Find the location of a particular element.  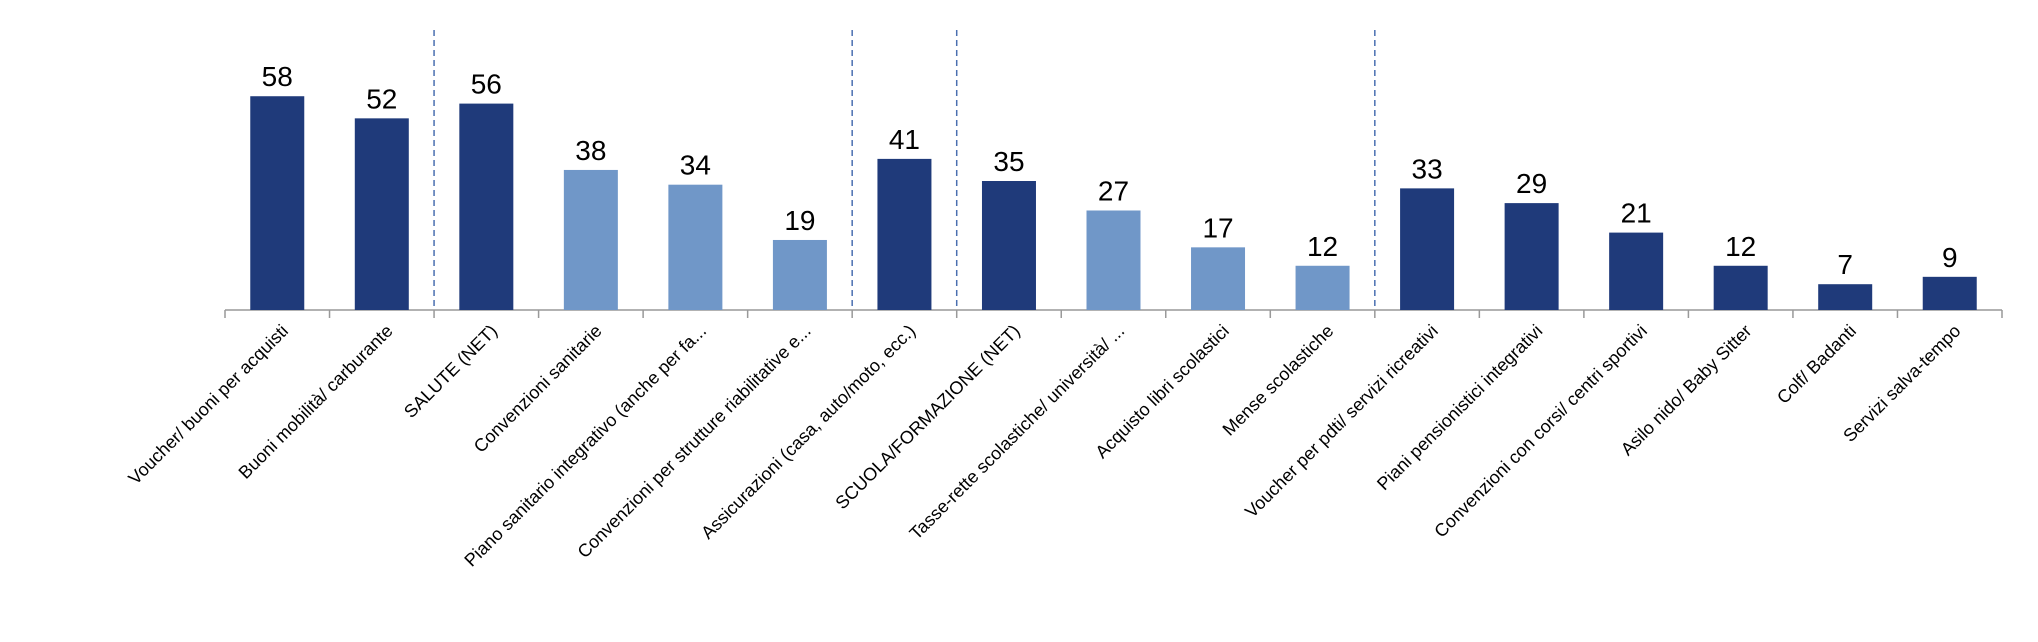

x-tick-label: Mense scolastiche is located at coordinates (1278, 380).